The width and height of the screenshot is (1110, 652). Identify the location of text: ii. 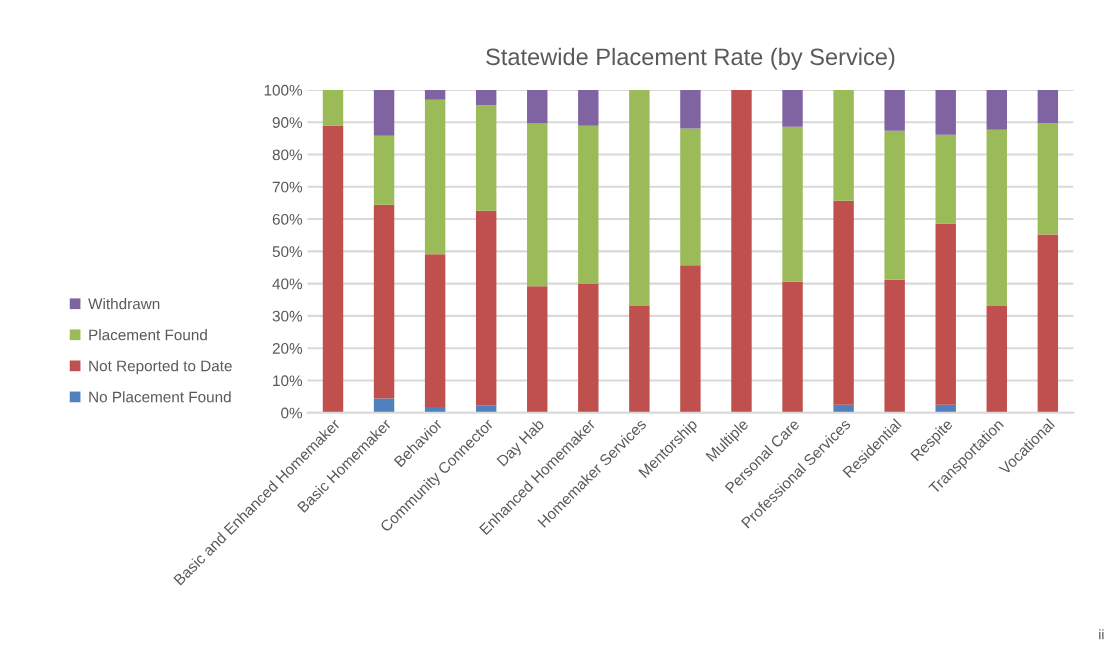
(1101, 634).